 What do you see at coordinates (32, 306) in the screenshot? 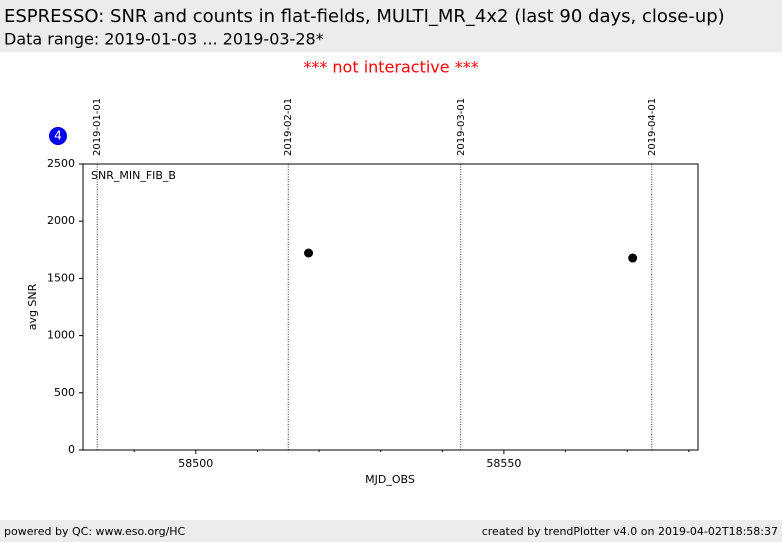
I see `y-axis-label: avg SNR` at bounding box center [32, 306].